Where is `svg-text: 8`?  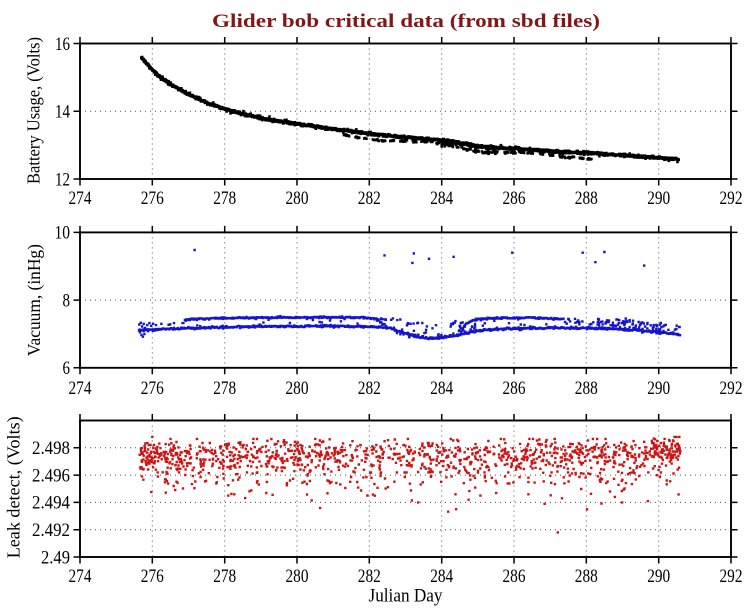 svg-text: 8 is located at coordinates (67, 300).